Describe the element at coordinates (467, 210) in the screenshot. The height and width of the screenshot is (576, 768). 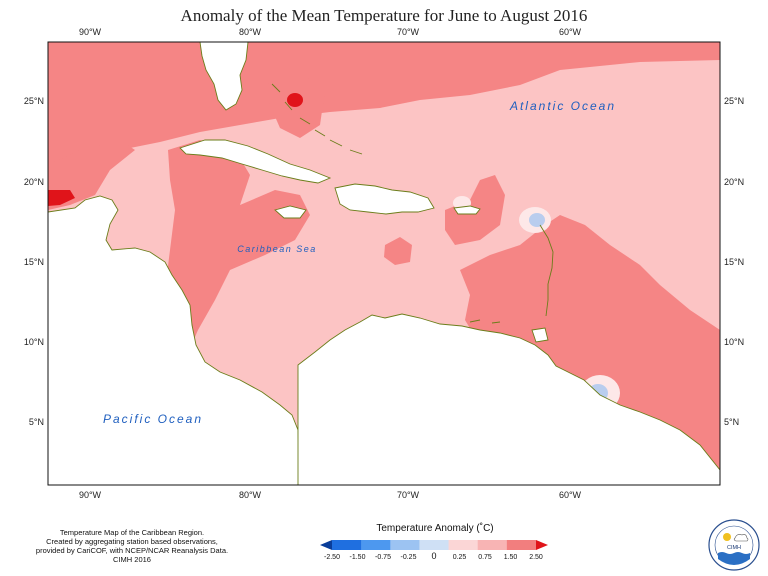
I see `land-puerto-rico` at that location.